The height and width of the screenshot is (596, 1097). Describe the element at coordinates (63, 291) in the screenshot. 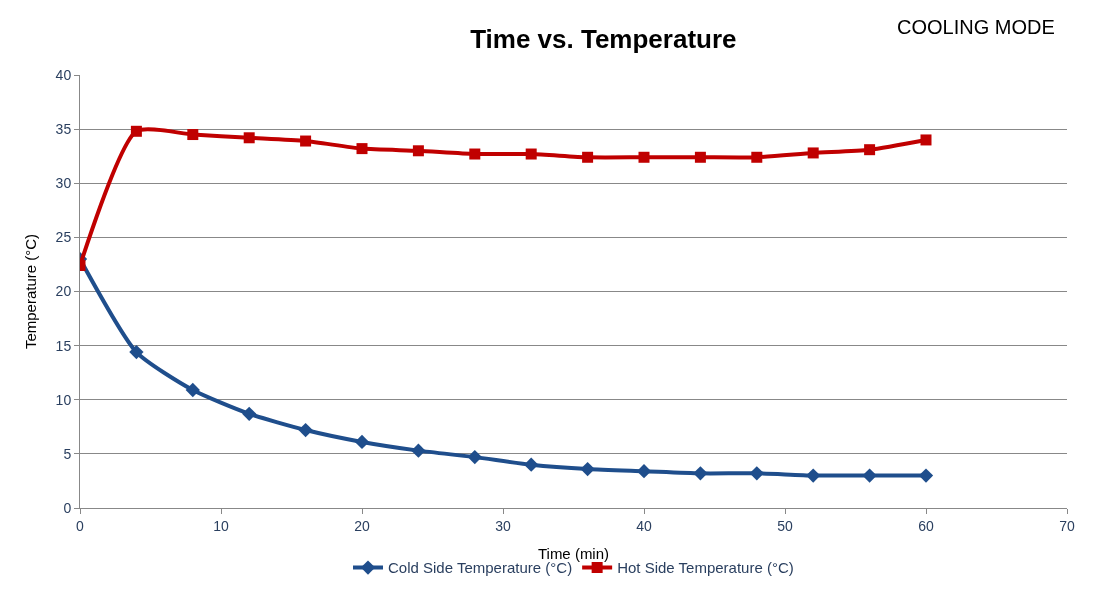

I see `y-tick-label: 20` at that location.